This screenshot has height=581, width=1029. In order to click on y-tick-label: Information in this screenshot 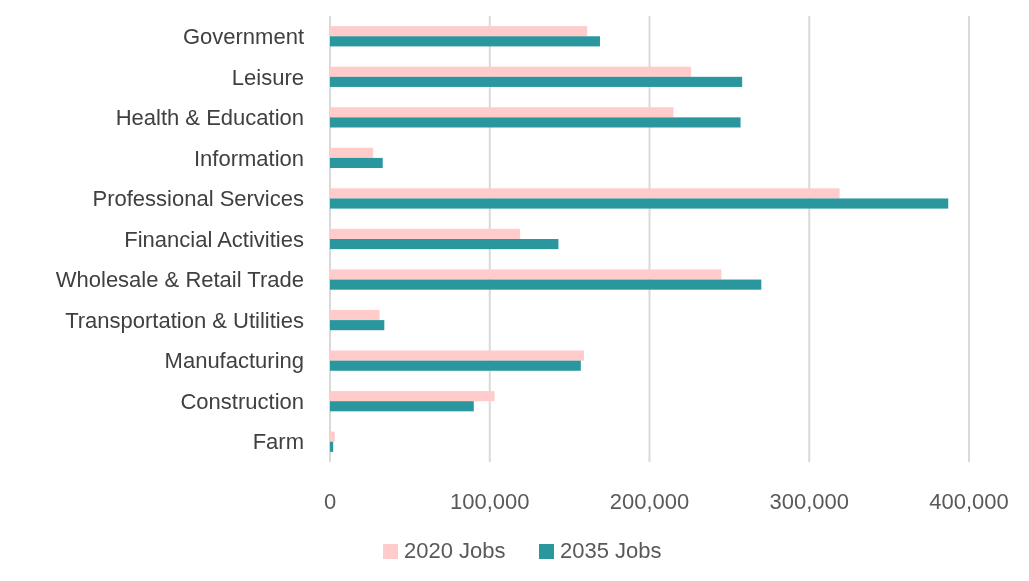, I will do `click(248, 158)`.